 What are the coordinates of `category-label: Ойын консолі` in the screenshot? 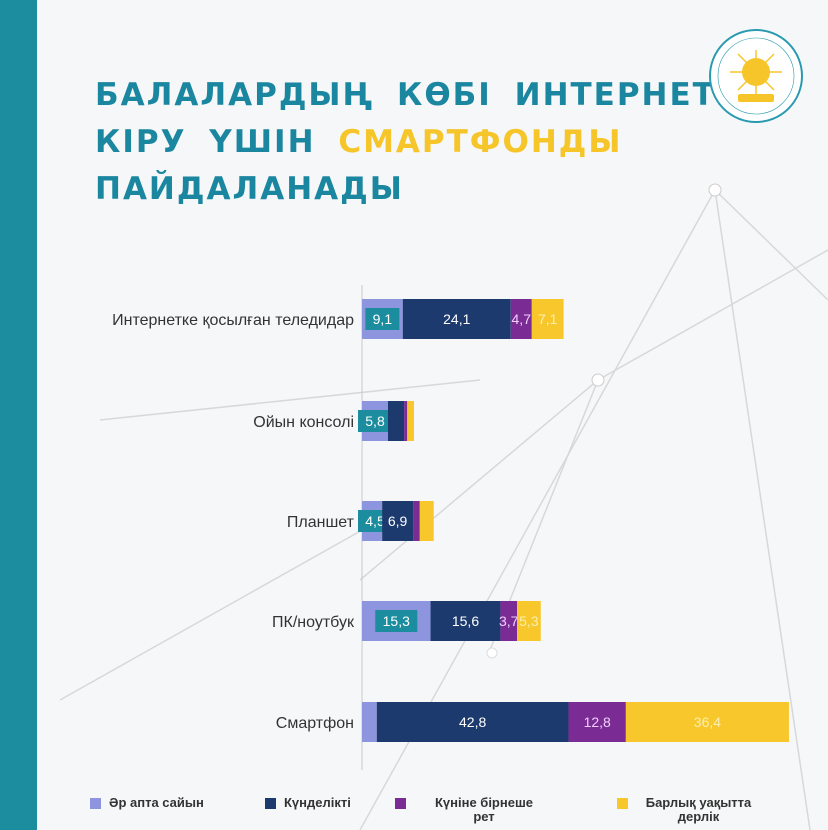 It's located at (303, 422).